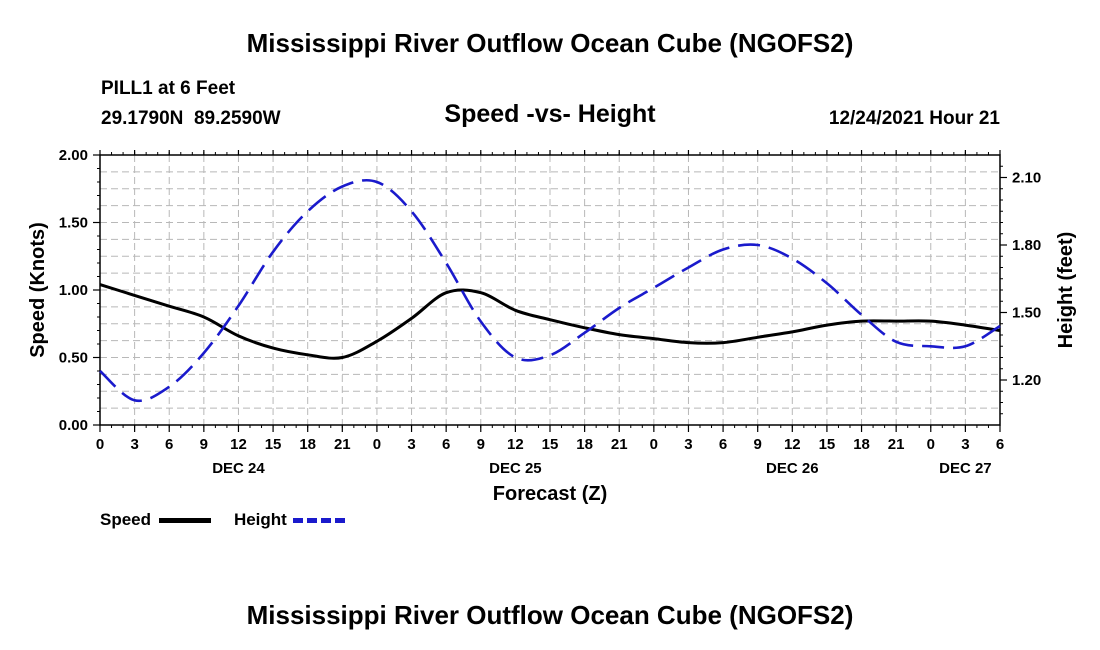 Image resolution: width=1100 pixels, height=650 pixels. Describe the element at coordinates (126, 519) in the screenshot. I see `legend-speed-label: Speed` at that location.